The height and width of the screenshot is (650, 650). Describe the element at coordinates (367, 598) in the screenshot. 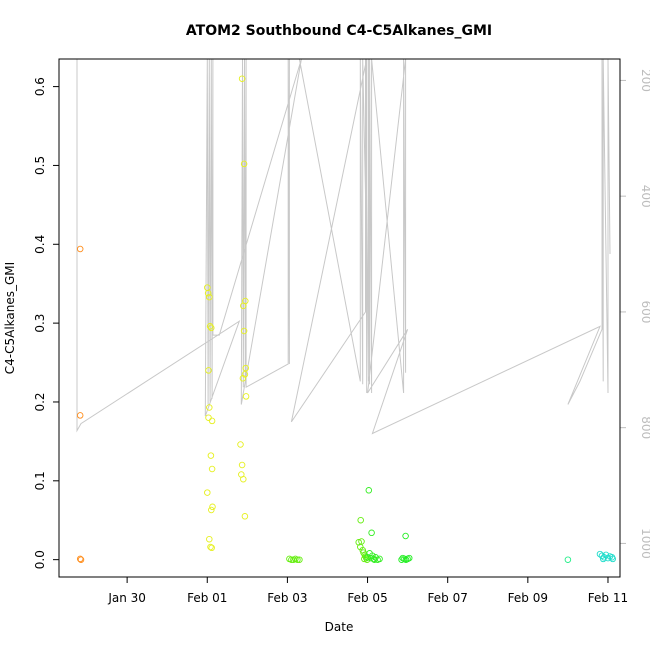

I see `x-tick-label: Feb 05` at that location.